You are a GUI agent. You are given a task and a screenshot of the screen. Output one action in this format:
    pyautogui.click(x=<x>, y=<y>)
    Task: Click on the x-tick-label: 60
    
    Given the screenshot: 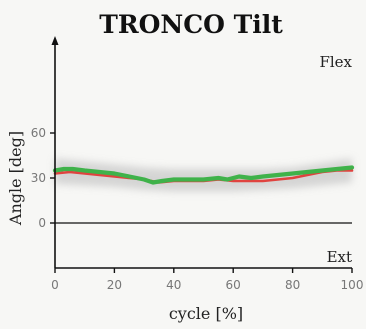 What is the action you would take?
    pyautogui.click(x=233, y=285)
    